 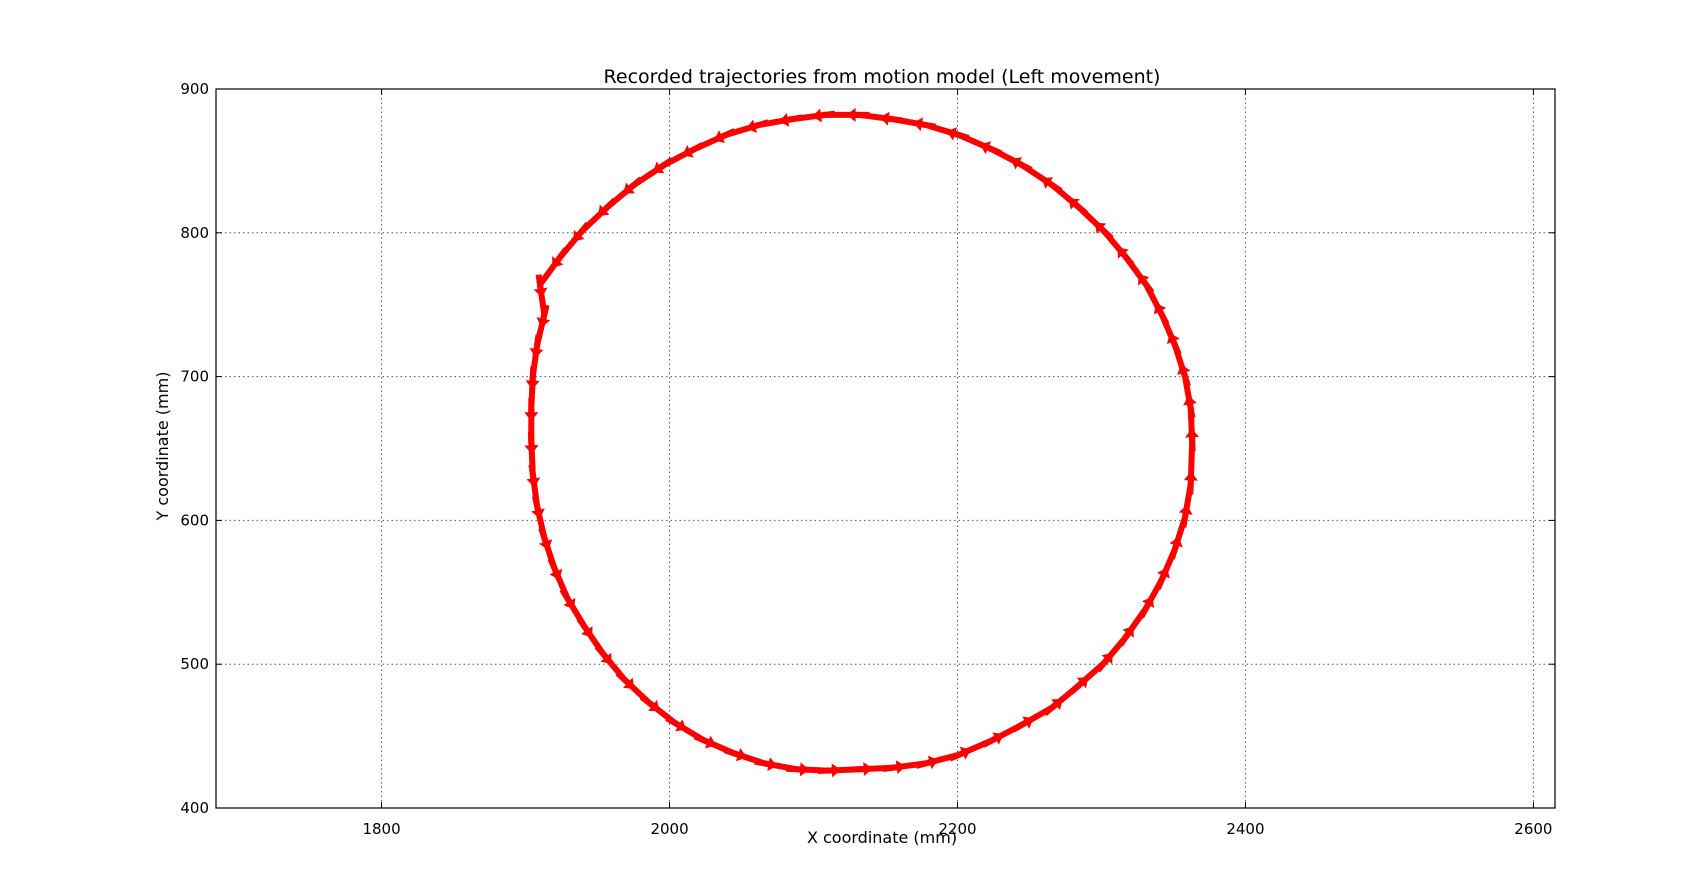 I want to click on y-tick-label: 900, so click(x=194, y=89).